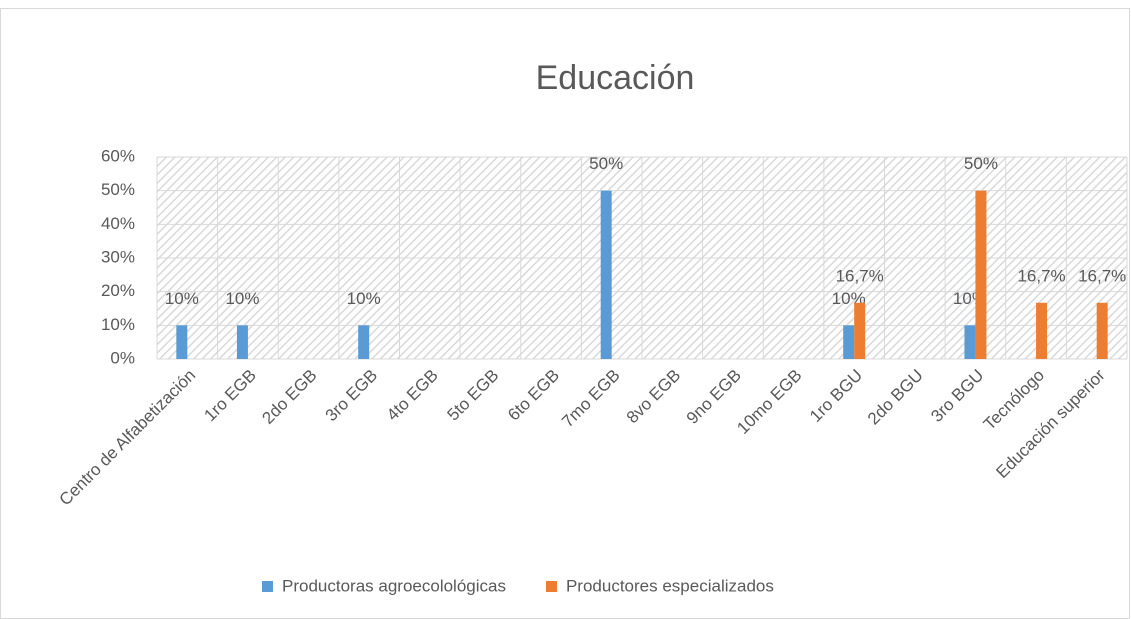 The image size is (1131, 619). Describe the element at coordinates (615, 78) in the screenshot. I see `chart-title: Educación` at that location.